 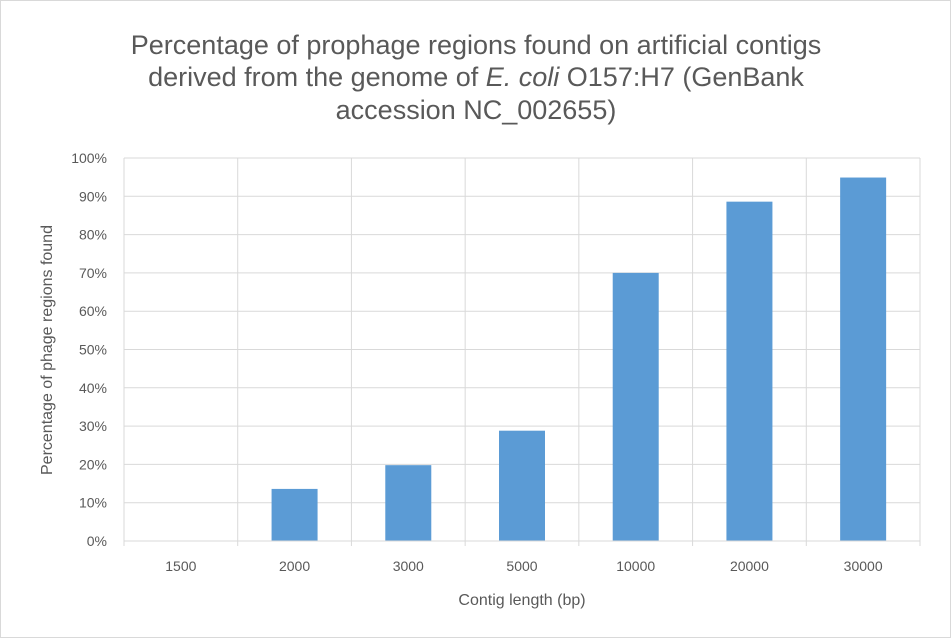 I want to click on chart-title-line-3: accession NC_002655), so click(x=476, y=110).